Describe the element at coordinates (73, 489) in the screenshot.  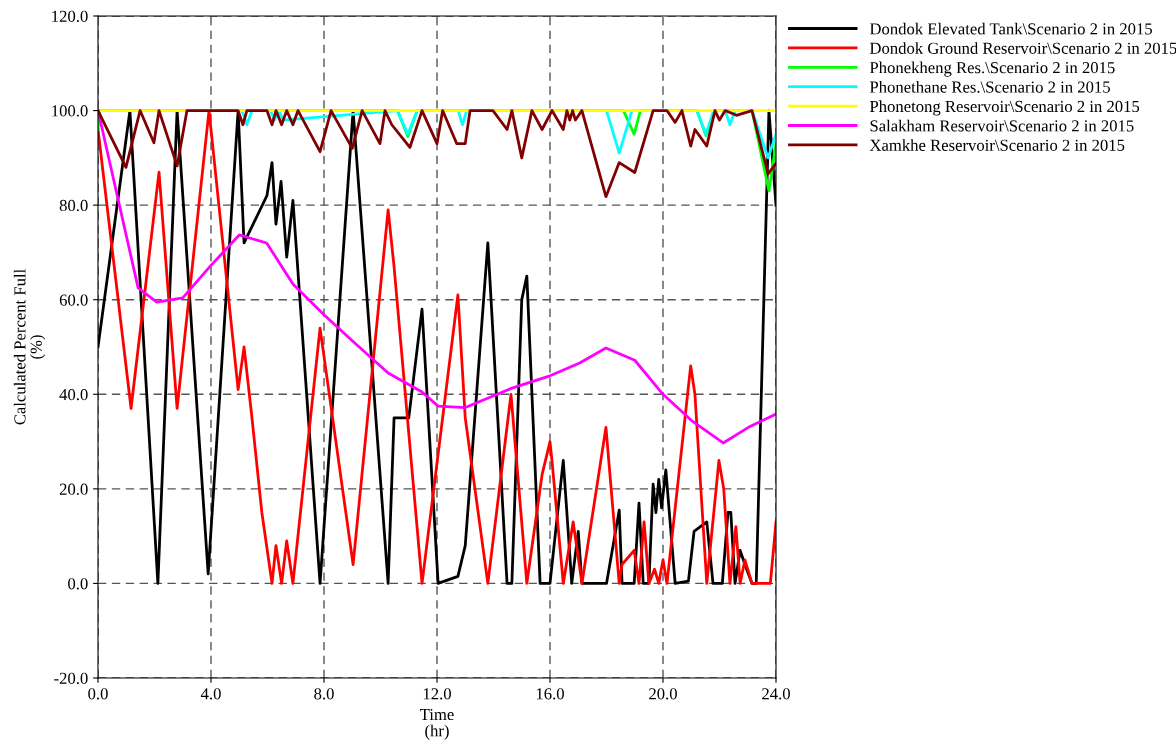
I see `y-tick-label: 20.0` at that location.